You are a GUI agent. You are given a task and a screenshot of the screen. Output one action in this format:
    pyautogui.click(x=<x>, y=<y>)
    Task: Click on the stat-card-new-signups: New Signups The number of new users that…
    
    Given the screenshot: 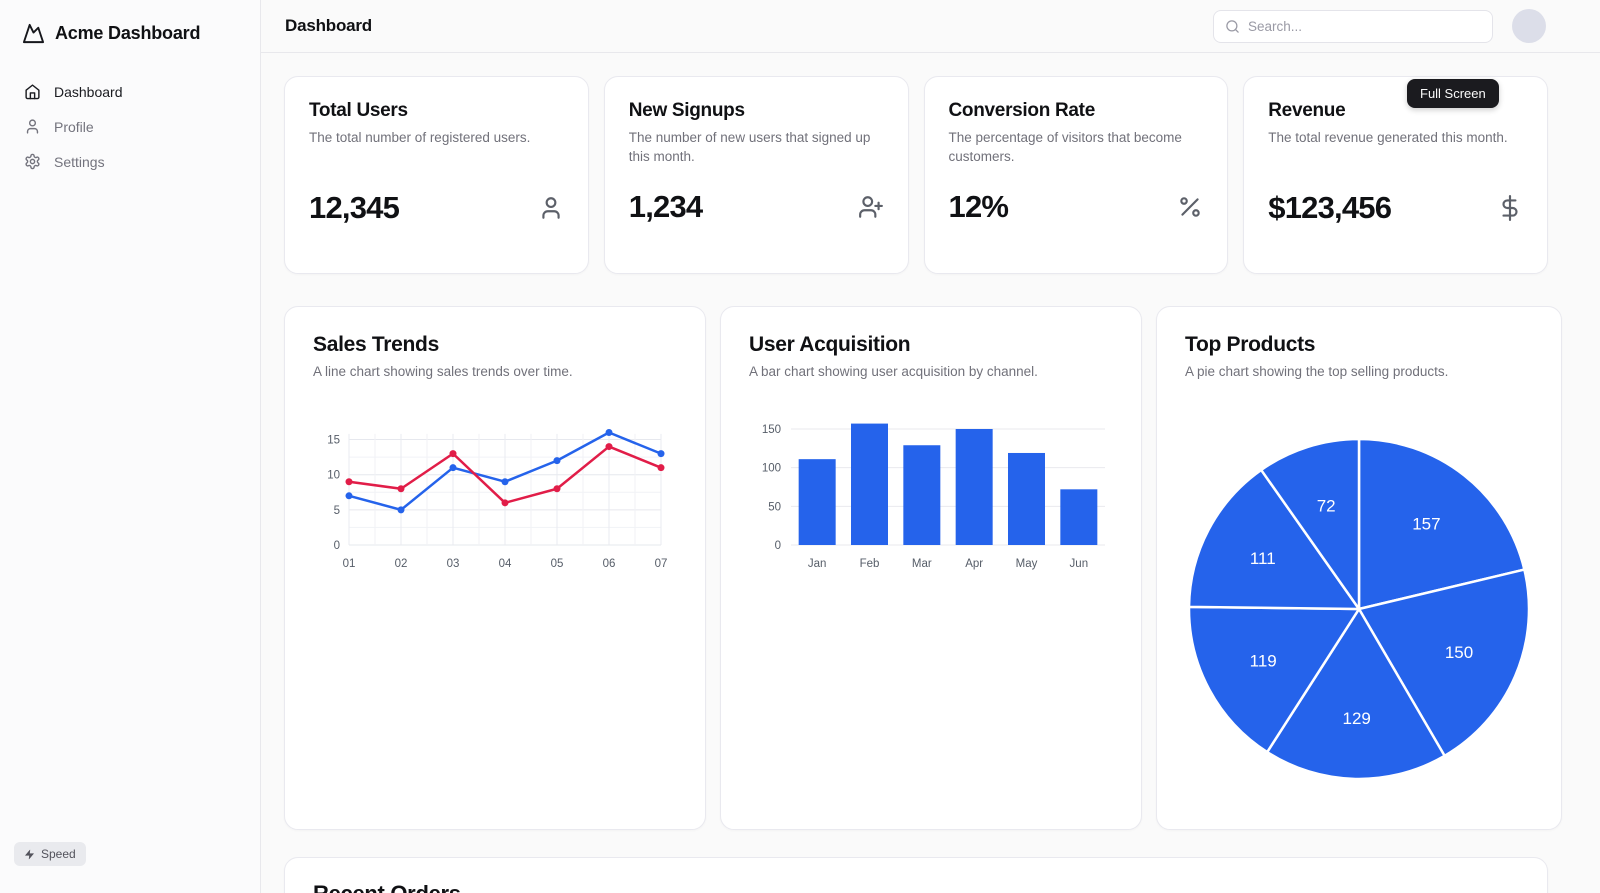 What is the action you would take?
    pyautogui.click(x=756, y=175)
    